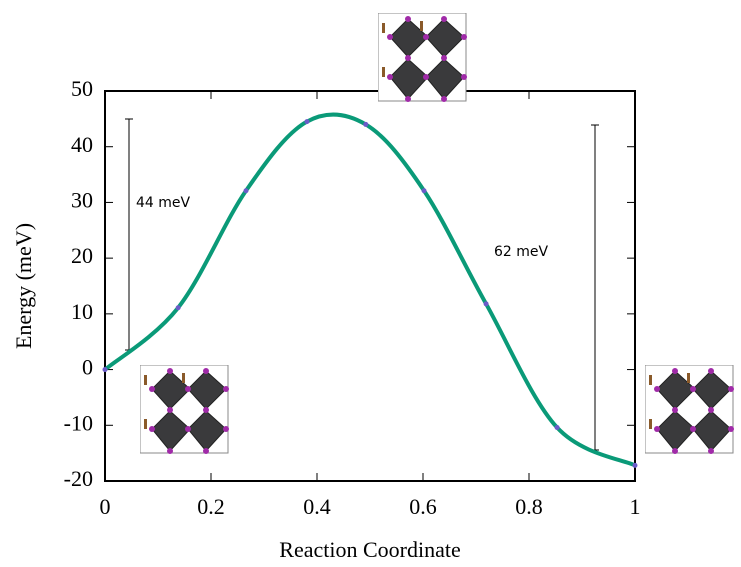 The image size is (741, 567). What do you see at coordinates (82, 255) in the screenshot?
I see `y-tick-label: 20` at bounding box center [82, 255].